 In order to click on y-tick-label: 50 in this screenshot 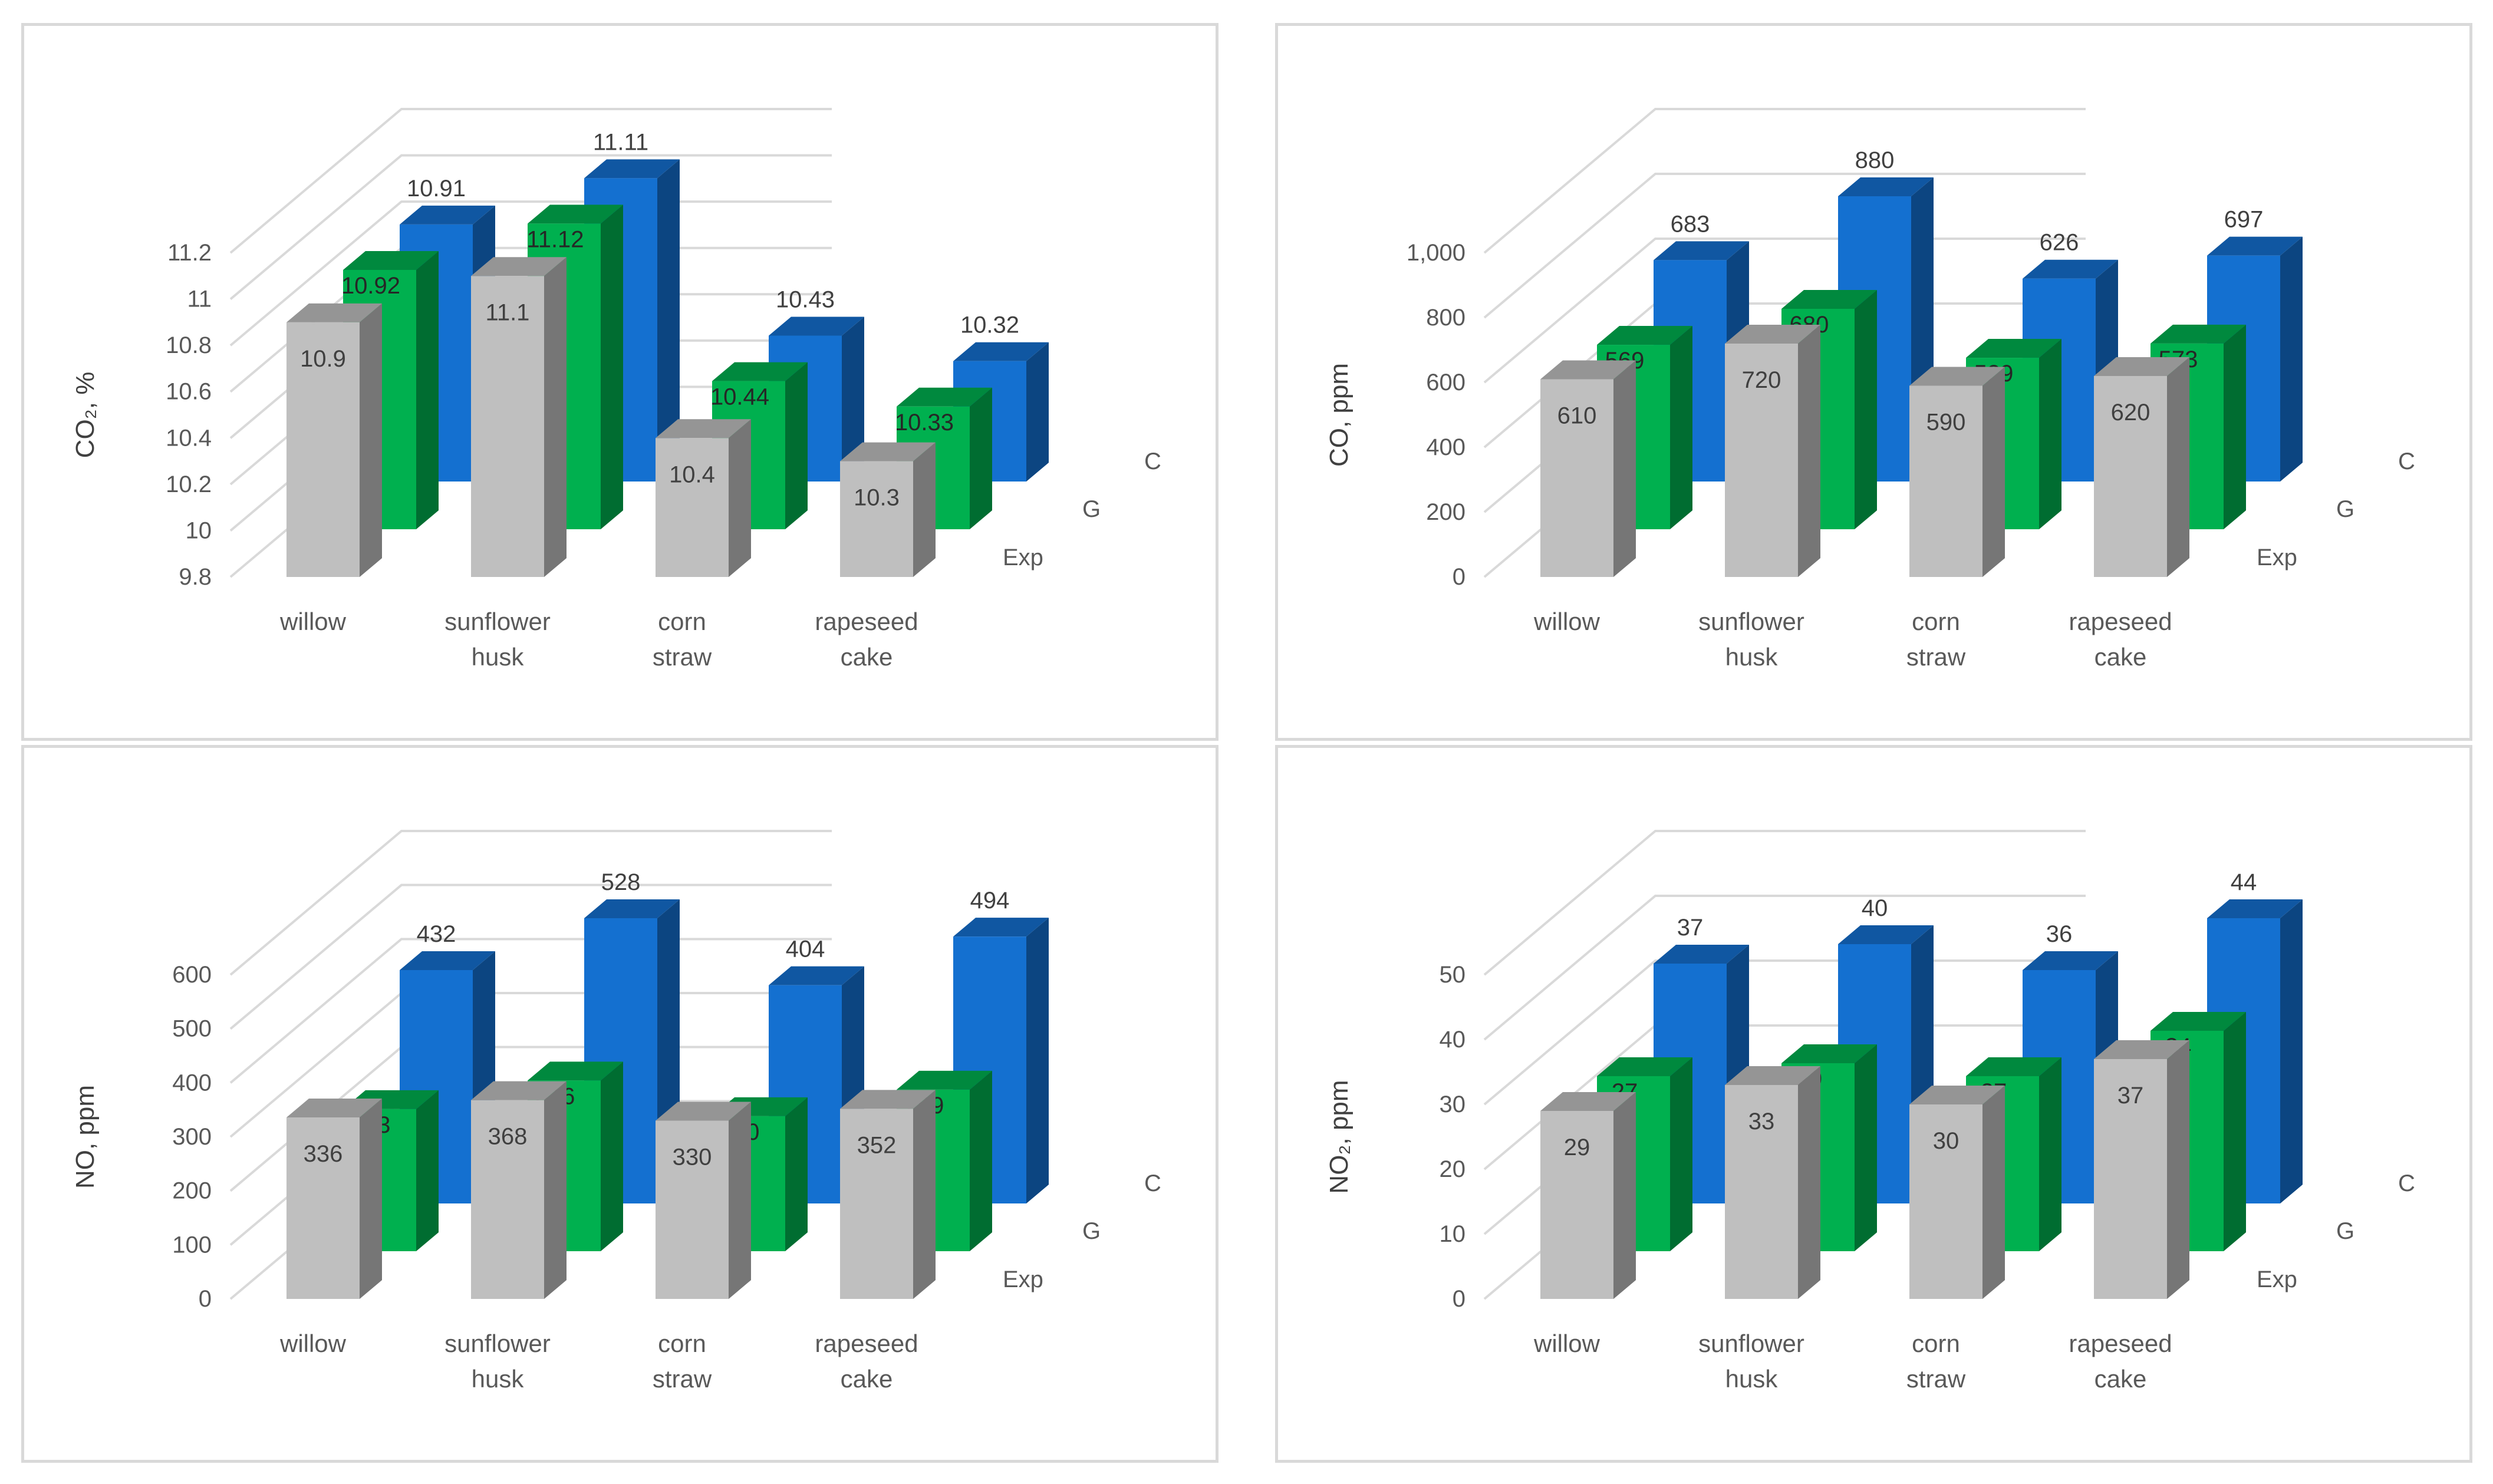, I will do `click(1453, 975)`.